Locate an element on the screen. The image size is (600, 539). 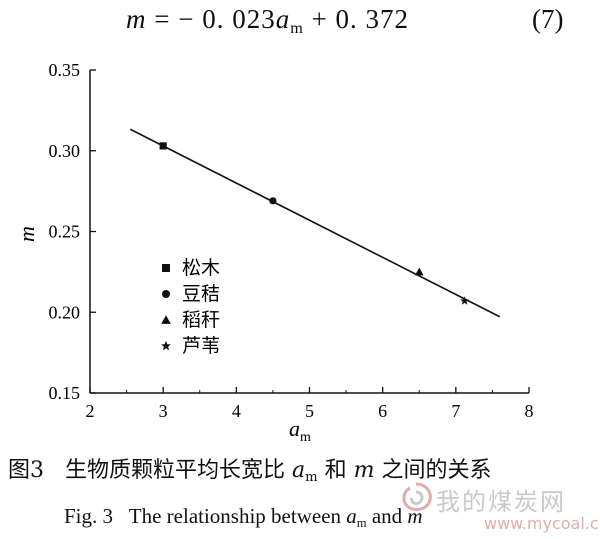
x-axis-label-sub: m is located at coordinates (305, 437).